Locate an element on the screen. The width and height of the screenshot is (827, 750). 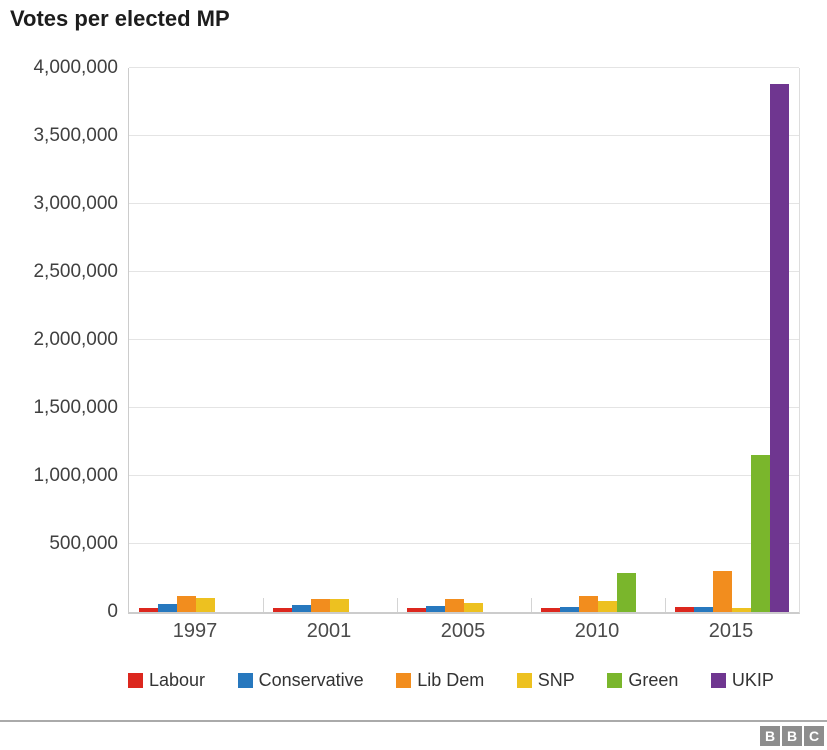
bar-labour-2001 is located at coordinates (282, 610).